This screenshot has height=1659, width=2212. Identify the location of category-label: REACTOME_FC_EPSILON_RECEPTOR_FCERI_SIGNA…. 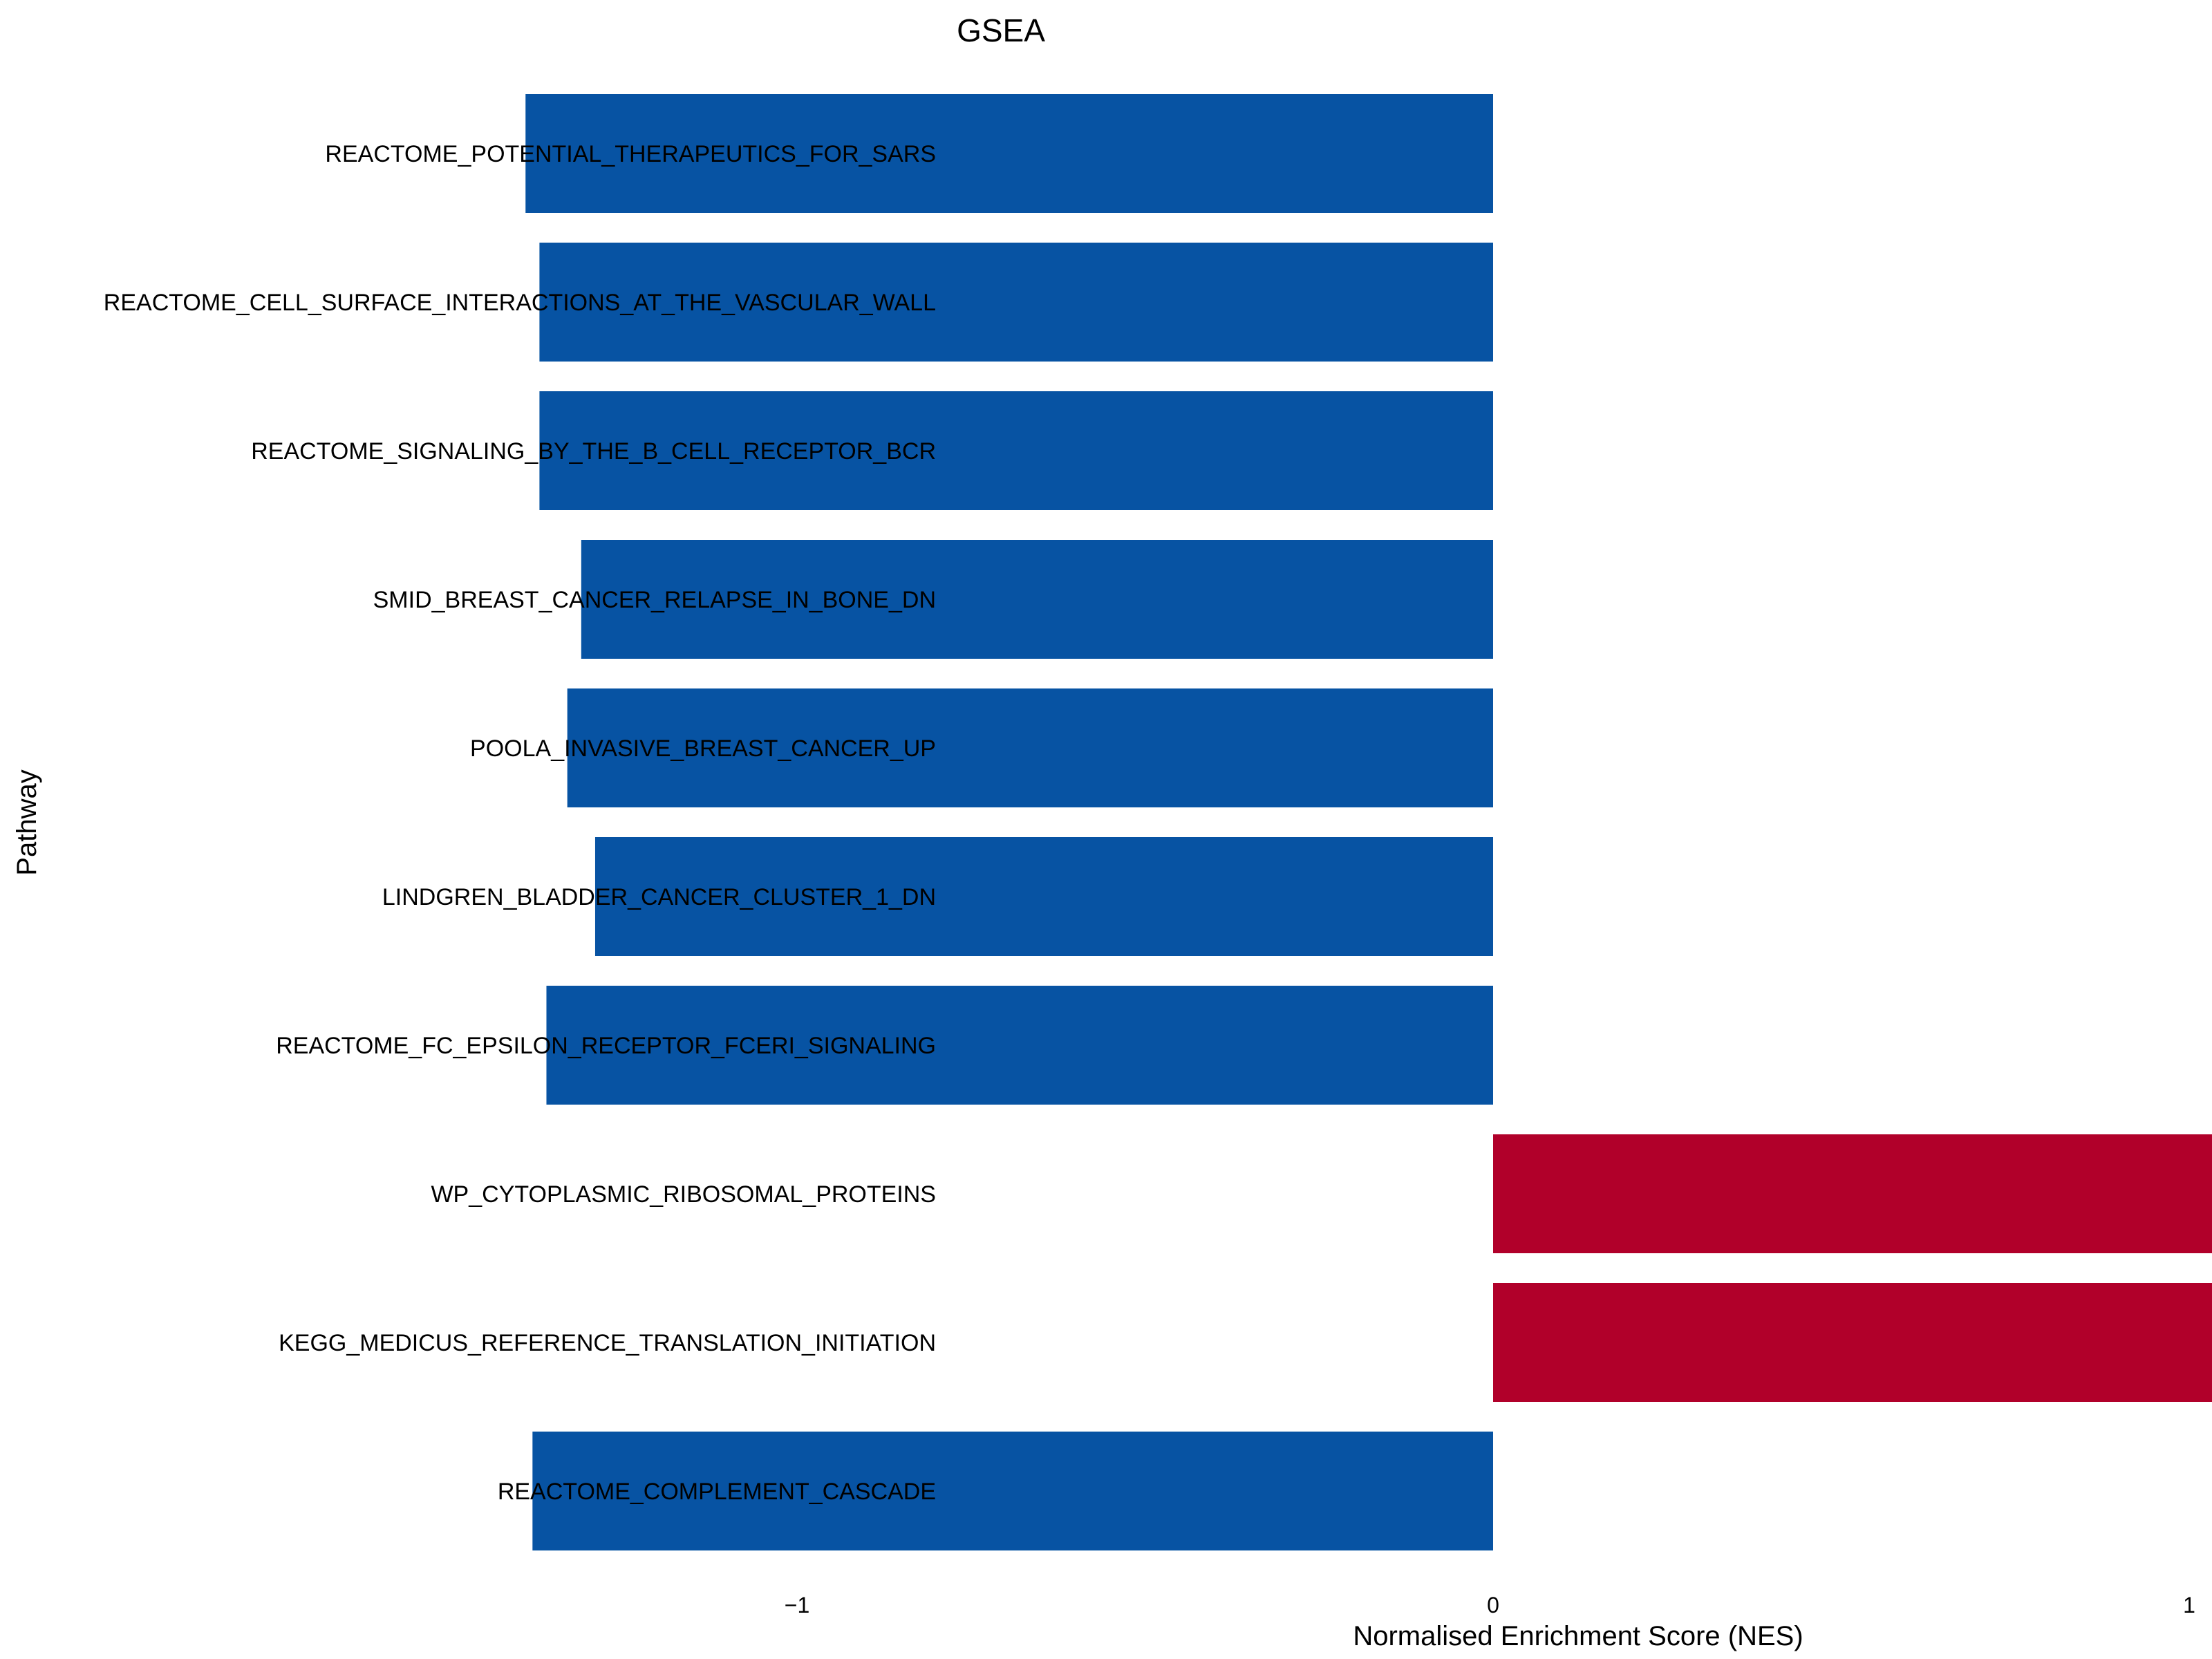
(606, 1046).